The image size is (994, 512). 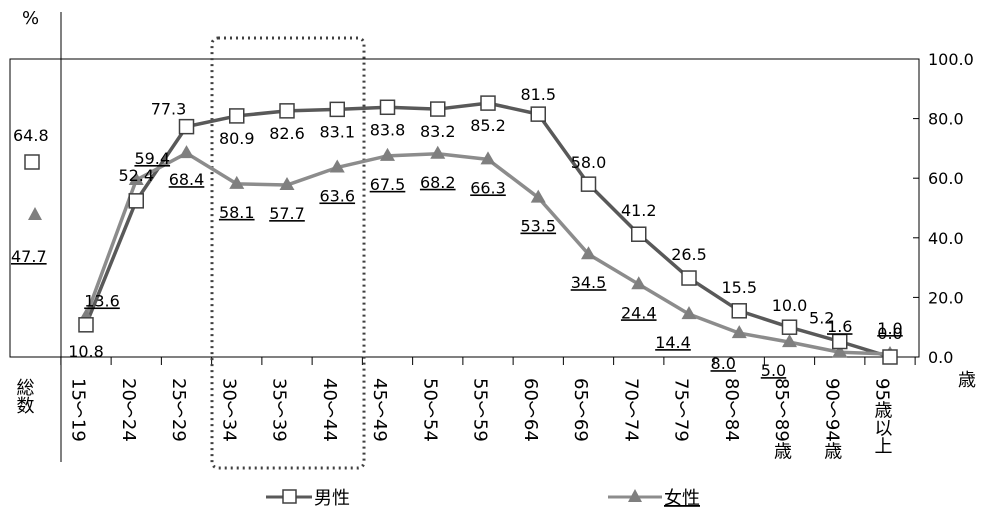 I want to click on female-data-label: 14.4, so click(x=673, y=342).